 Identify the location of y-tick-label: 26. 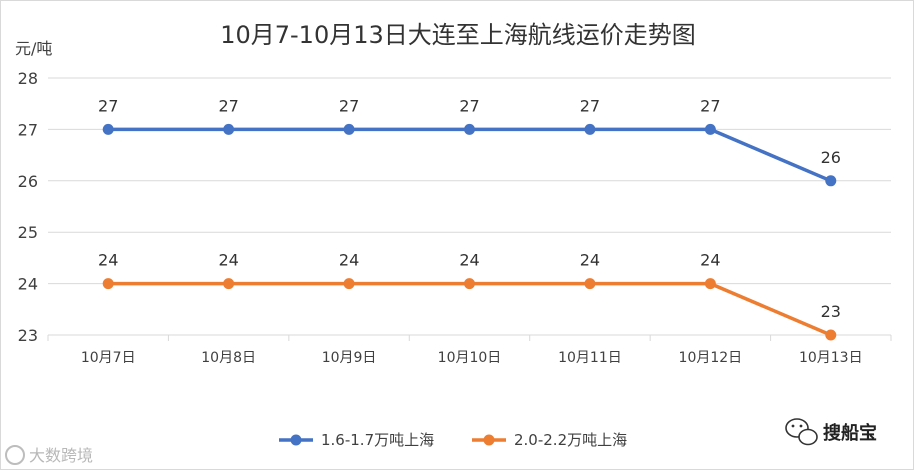
(28, 181).